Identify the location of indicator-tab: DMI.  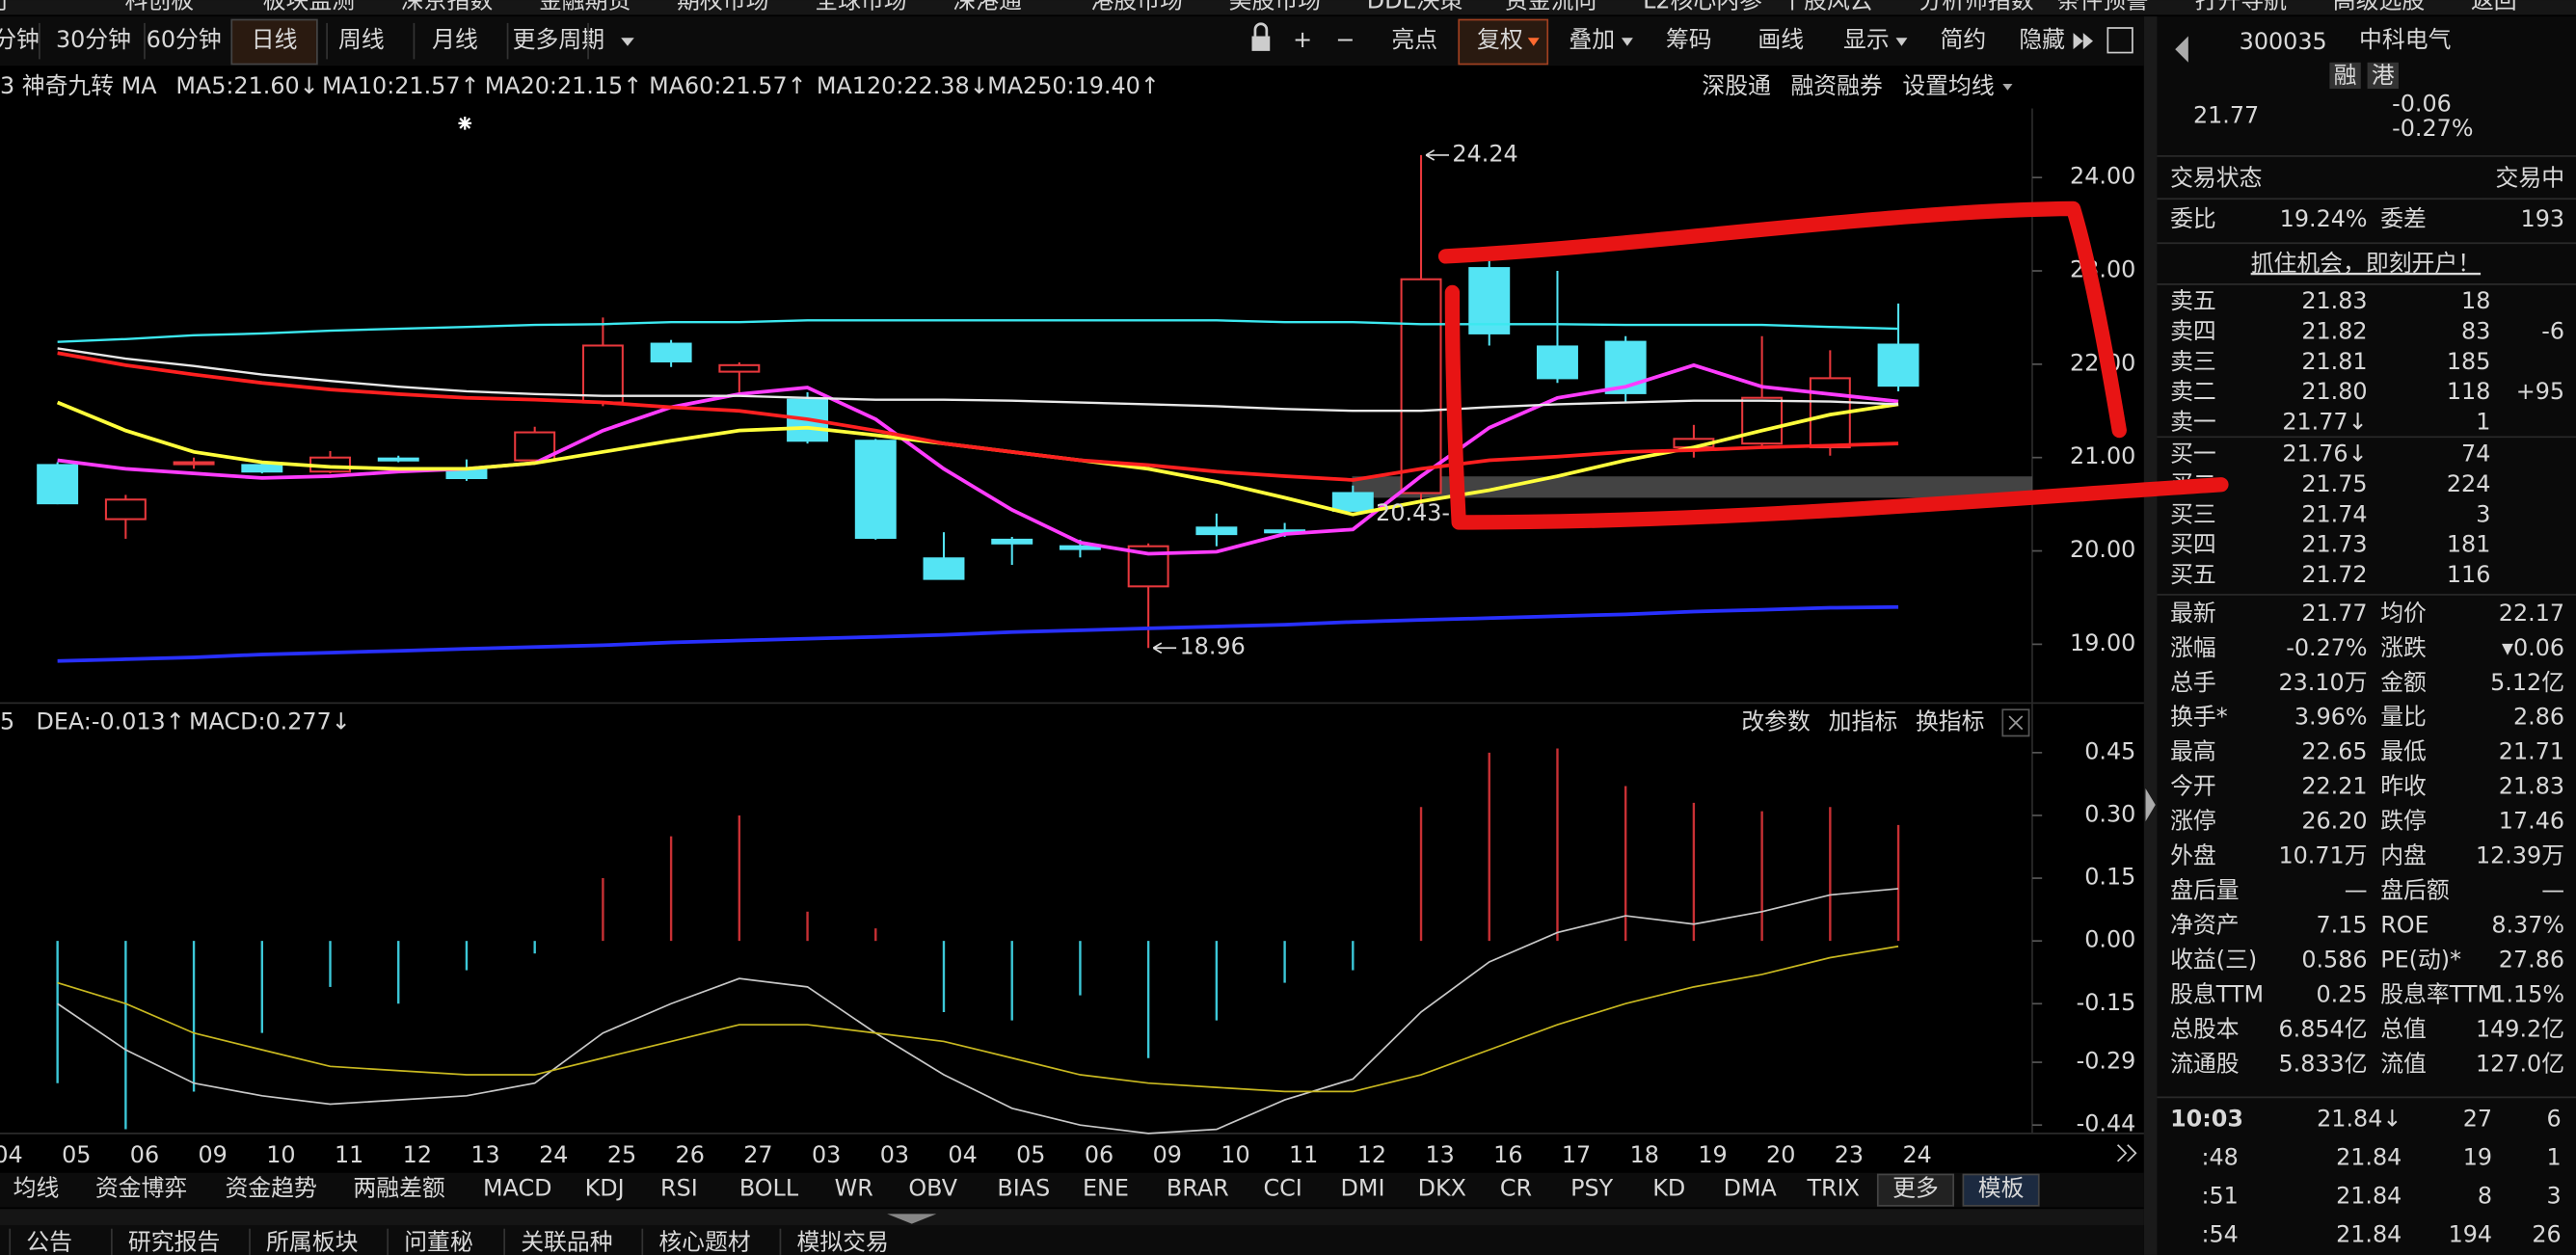
(1363, 1187).